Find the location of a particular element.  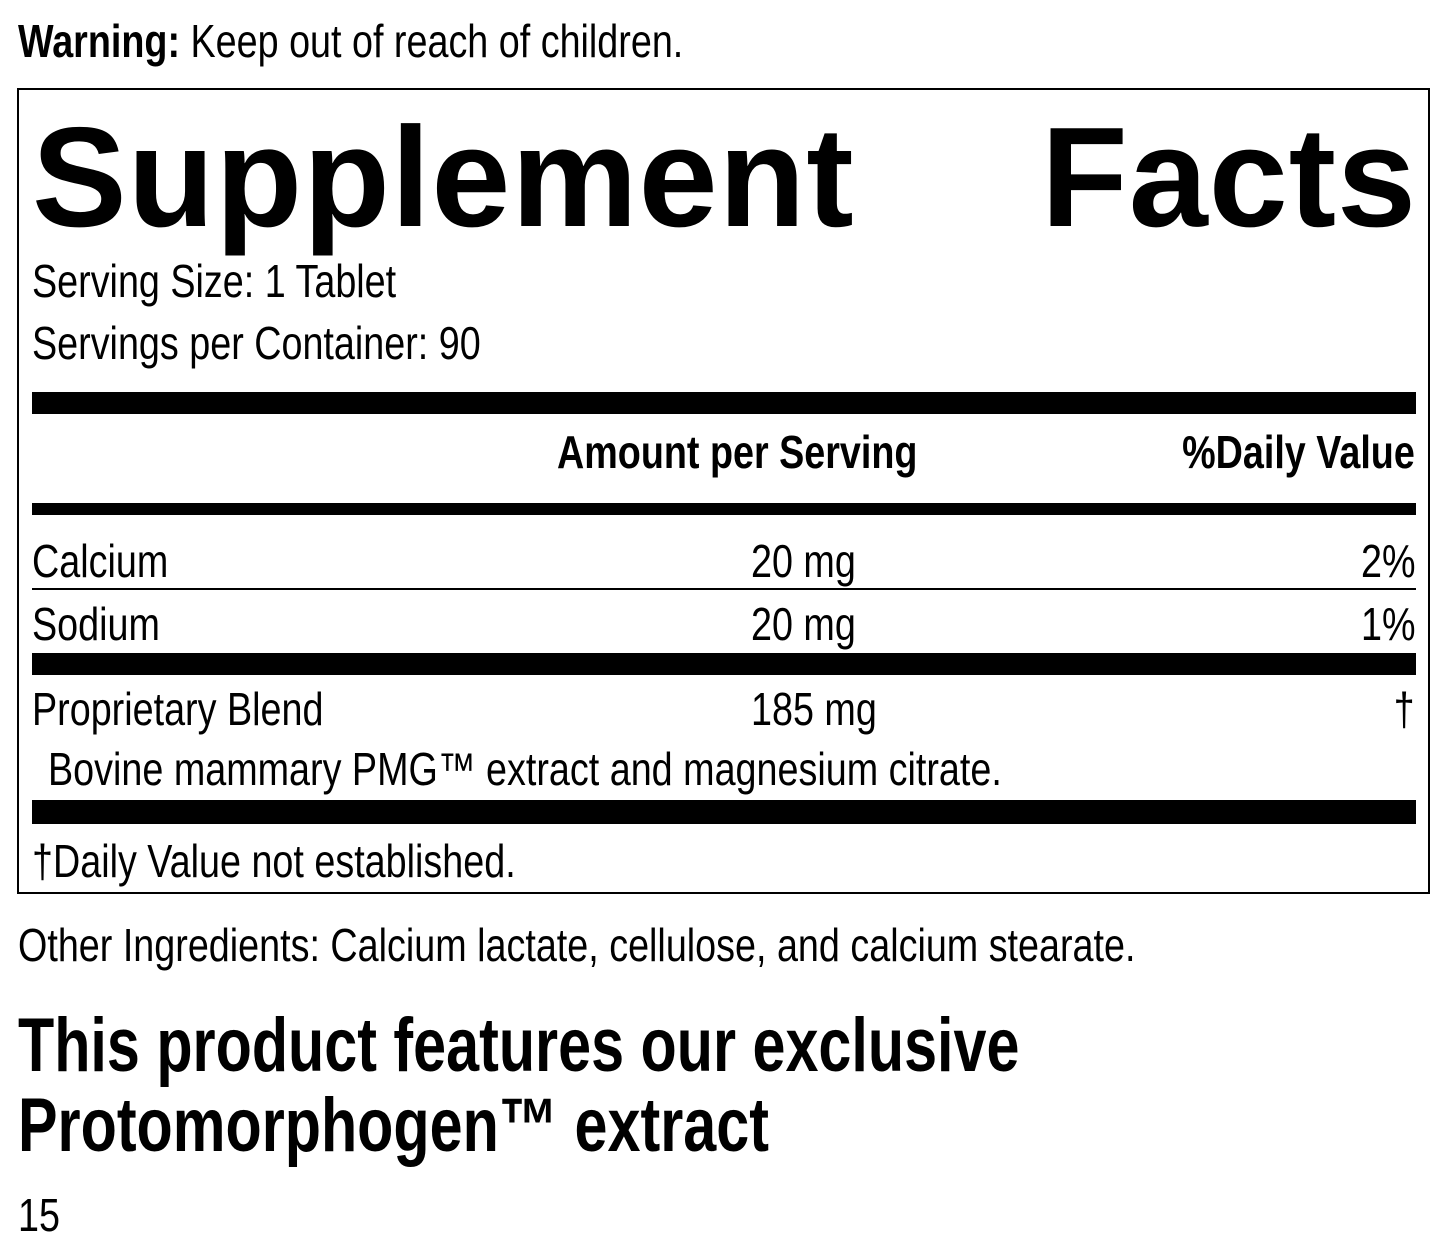

row-dv: † is located at coordinates (1404, 709).